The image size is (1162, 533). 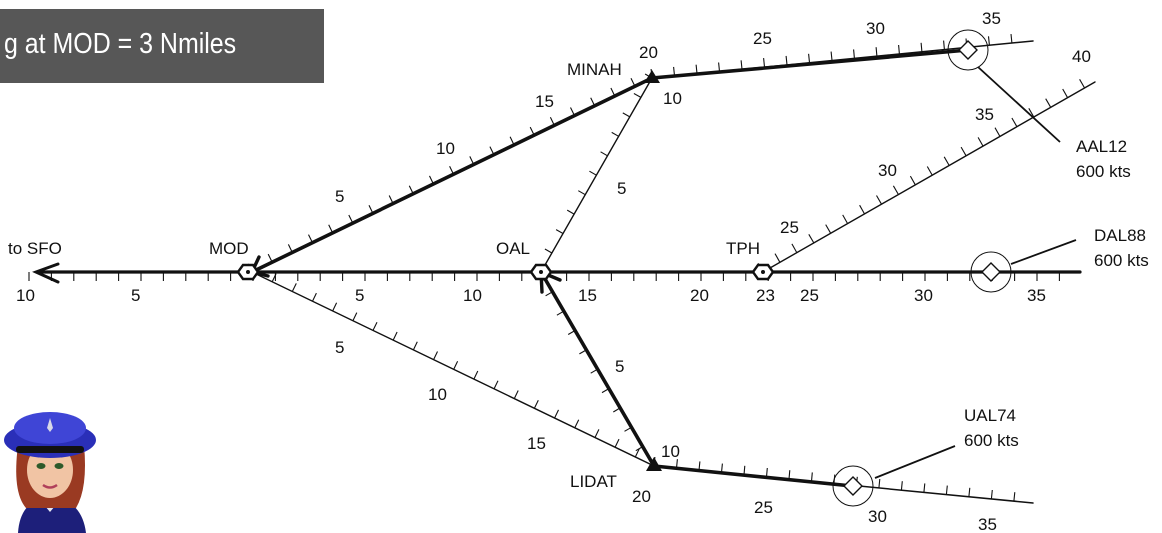 I want to click on aircraft-diamond-icon, so click(x=968, y=50).